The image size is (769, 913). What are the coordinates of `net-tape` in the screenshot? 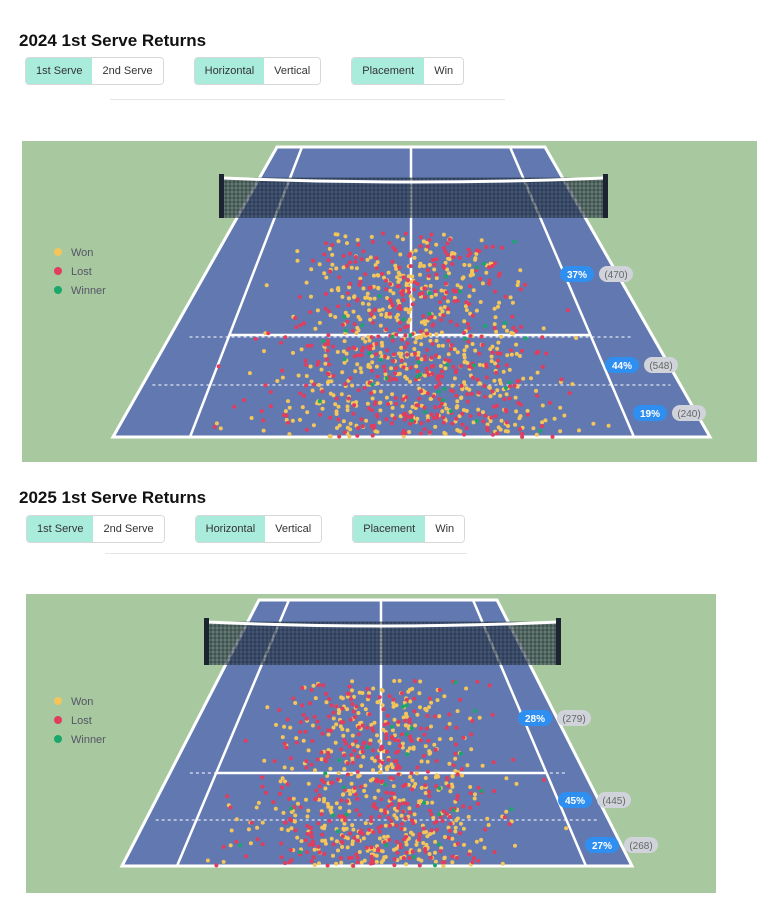 It's located at (413, 180).